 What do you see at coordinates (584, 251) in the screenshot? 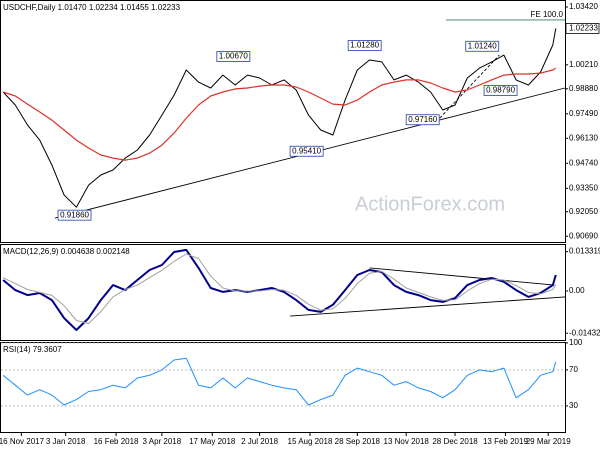
I see `y-tick-label: 0.013319` at bounding box center [584, 251].